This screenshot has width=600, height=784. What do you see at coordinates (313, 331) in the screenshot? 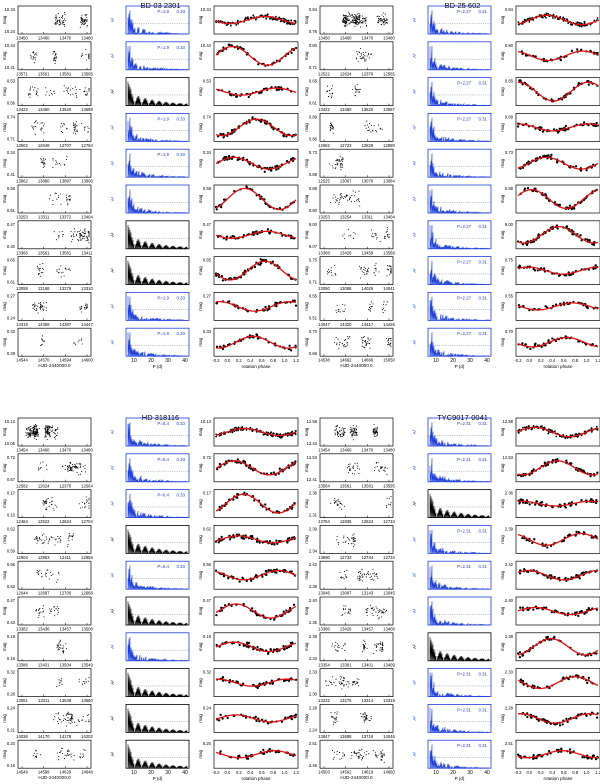
I see `mag-tick-label: 0.70` at bounding box center [313, 331].